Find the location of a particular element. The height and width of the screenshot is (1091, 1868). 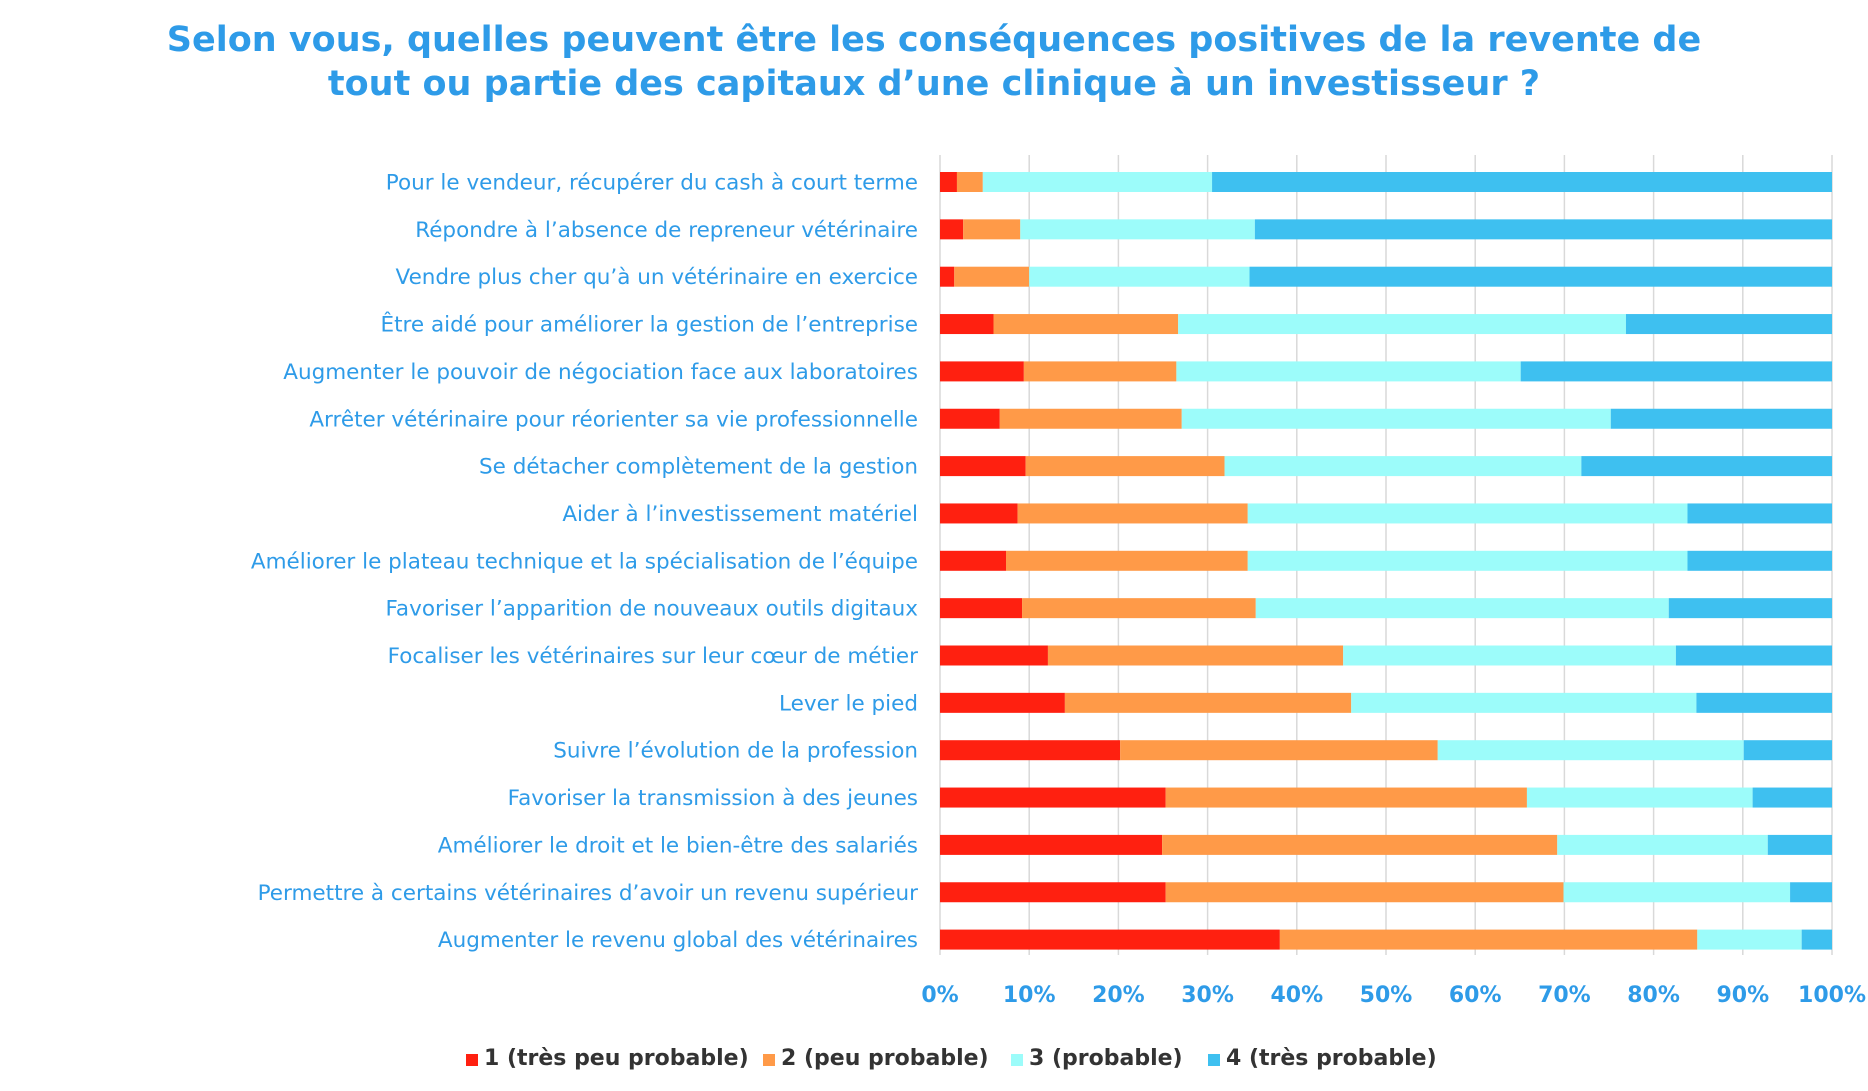

x-tick-label: 10% is located at coordinates (1029, 995).